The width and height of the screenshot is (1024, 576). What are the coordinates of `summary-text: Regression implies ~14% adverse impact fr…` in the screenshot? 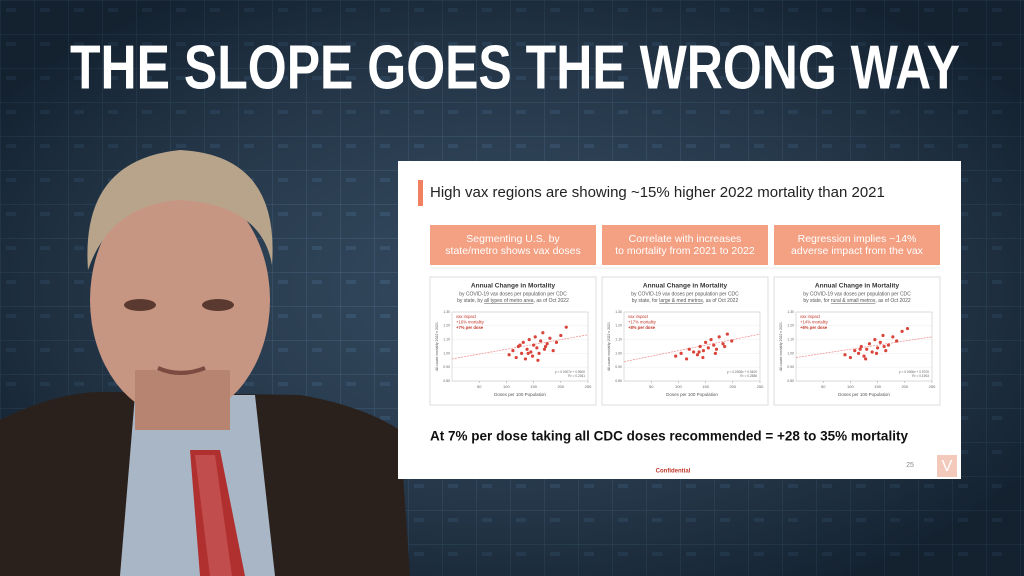 It's located at (857, 245).